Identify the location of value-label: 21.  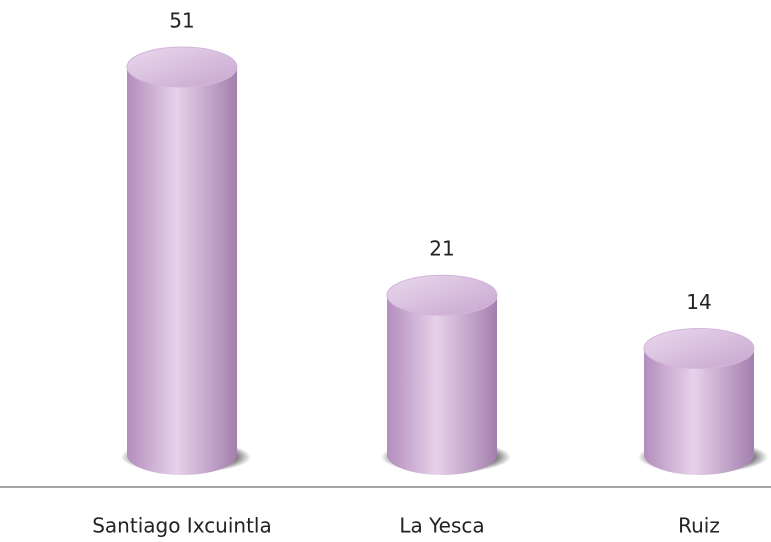
(441, 249).